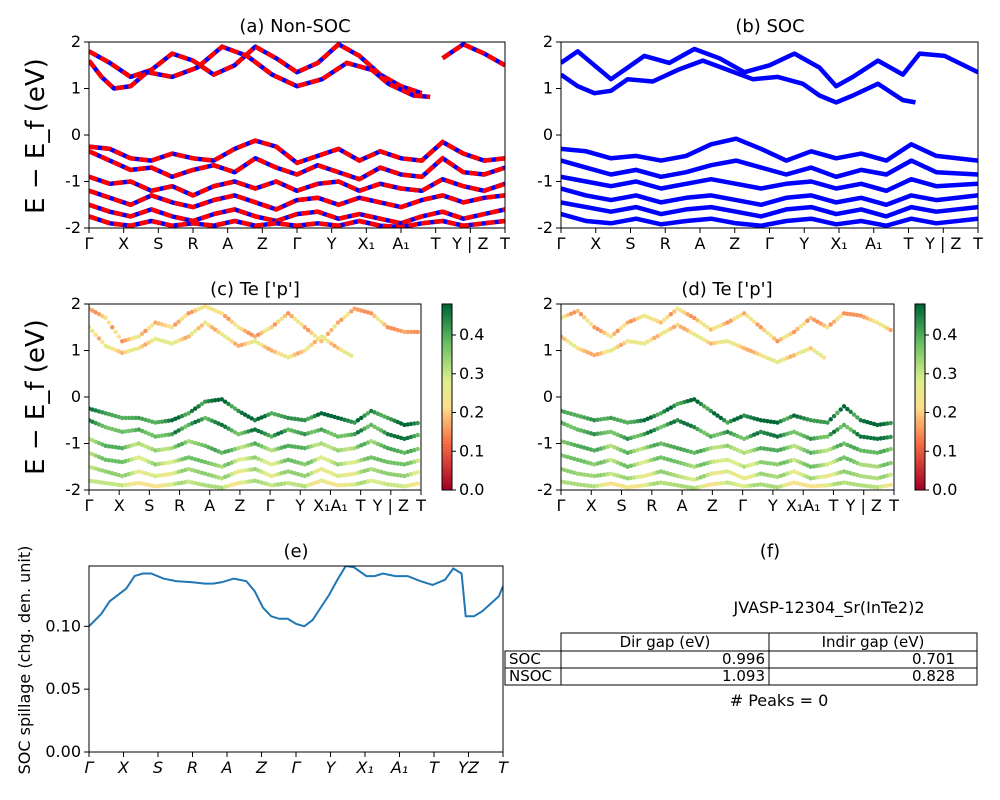  I want to click on x-tick-label-a: S, so click(158, 243).